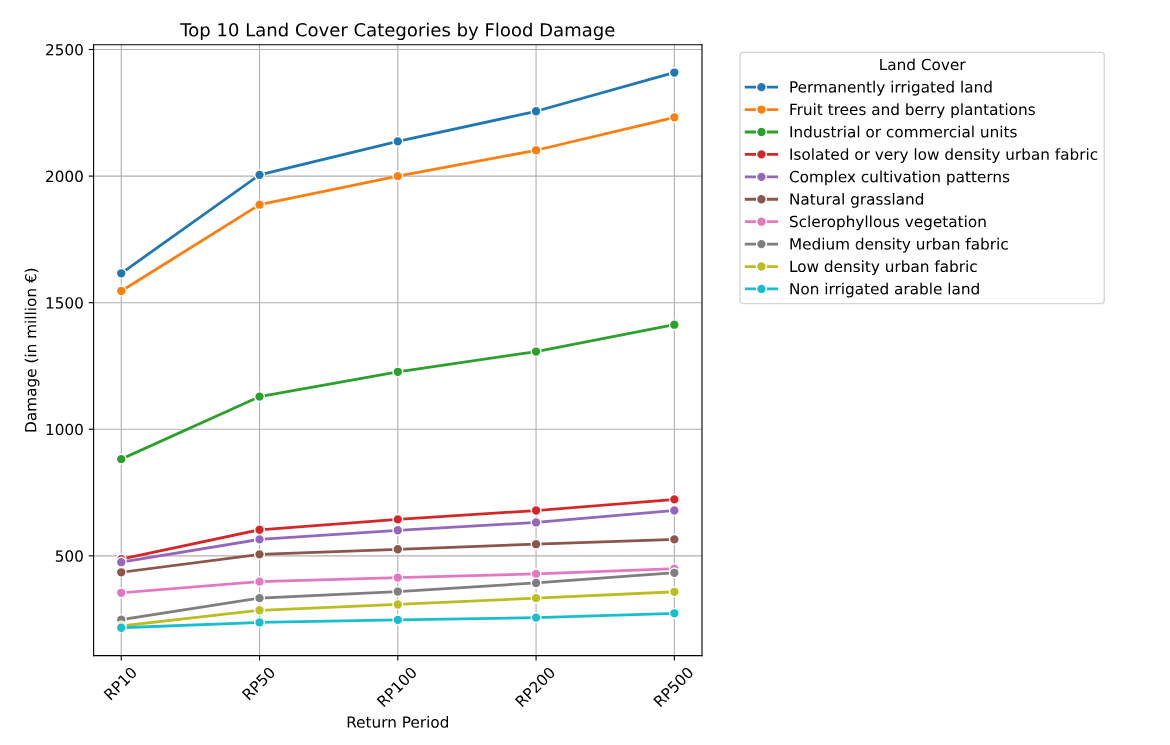 The image size is (1170, 745). I want to click on legend-label: Complex cultivation patterns, so click(899, 178).